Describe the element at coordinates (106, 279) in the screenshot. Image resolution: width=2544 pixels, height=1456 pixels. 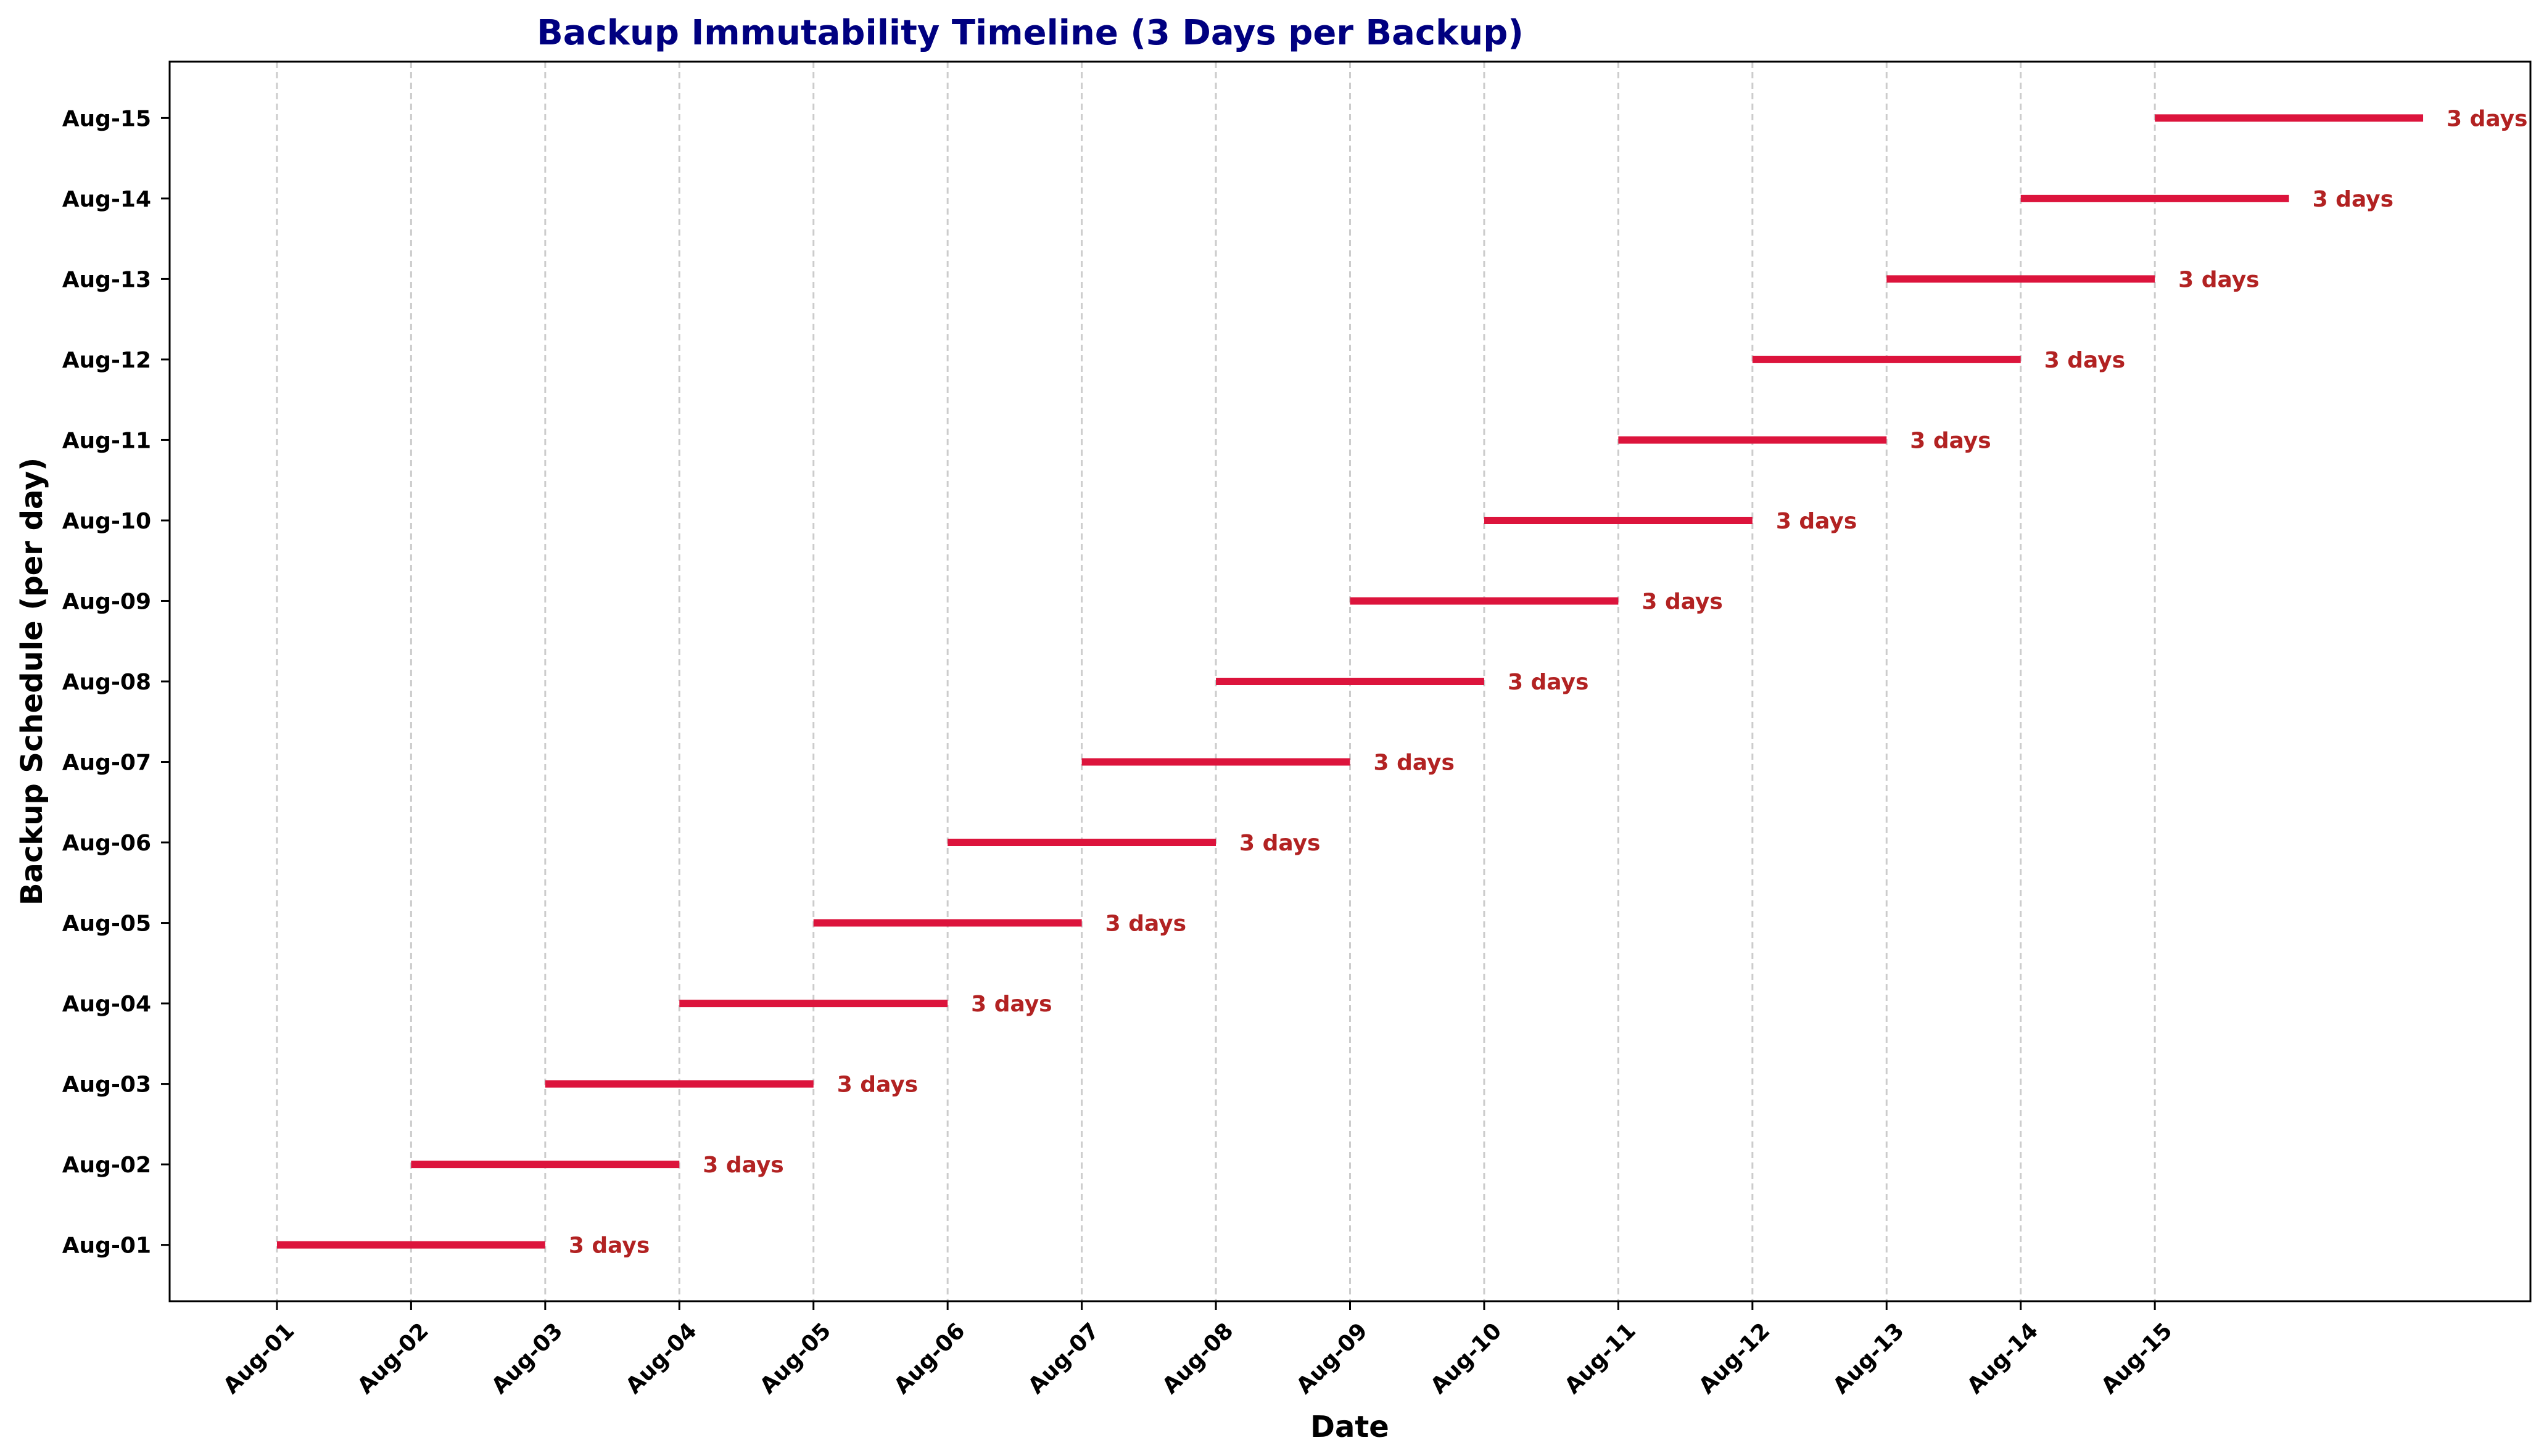
I see `y-tick-label: Aug-13` at that location.